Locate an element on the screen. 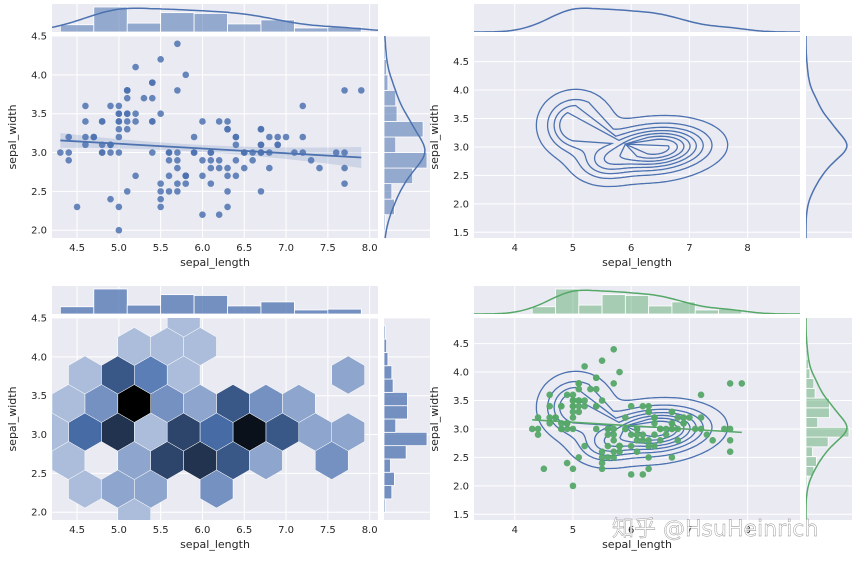  x-tick-label: 5 is located at coordinates (573, 248).